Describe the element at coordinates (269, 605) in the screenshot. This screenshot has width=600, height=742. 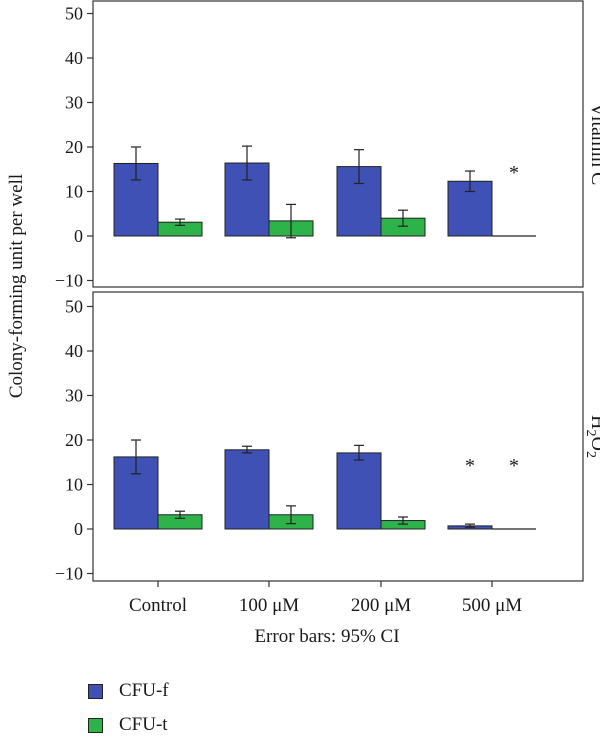
I see `x-tick-label-100-m: 100 μM` at that location.